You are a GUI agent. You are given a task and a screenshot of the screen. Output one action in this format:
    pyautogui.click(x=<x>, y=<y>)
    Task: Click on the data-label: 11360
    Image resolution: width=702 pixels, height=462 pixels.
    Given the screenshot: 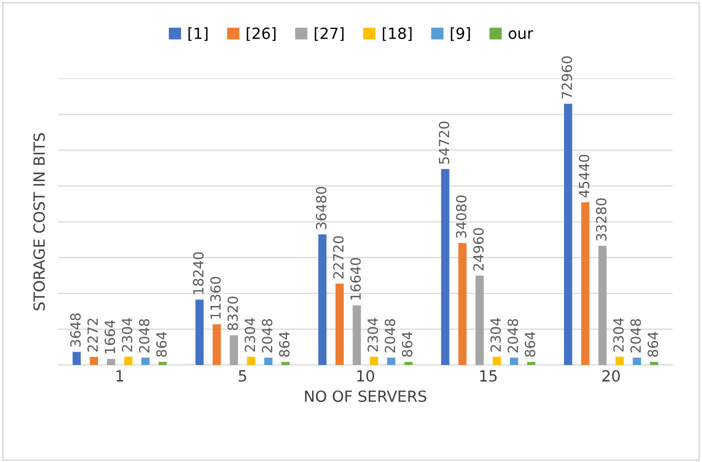 What is the action you would take?
    pyautogui.click(x=215, y=297)
    